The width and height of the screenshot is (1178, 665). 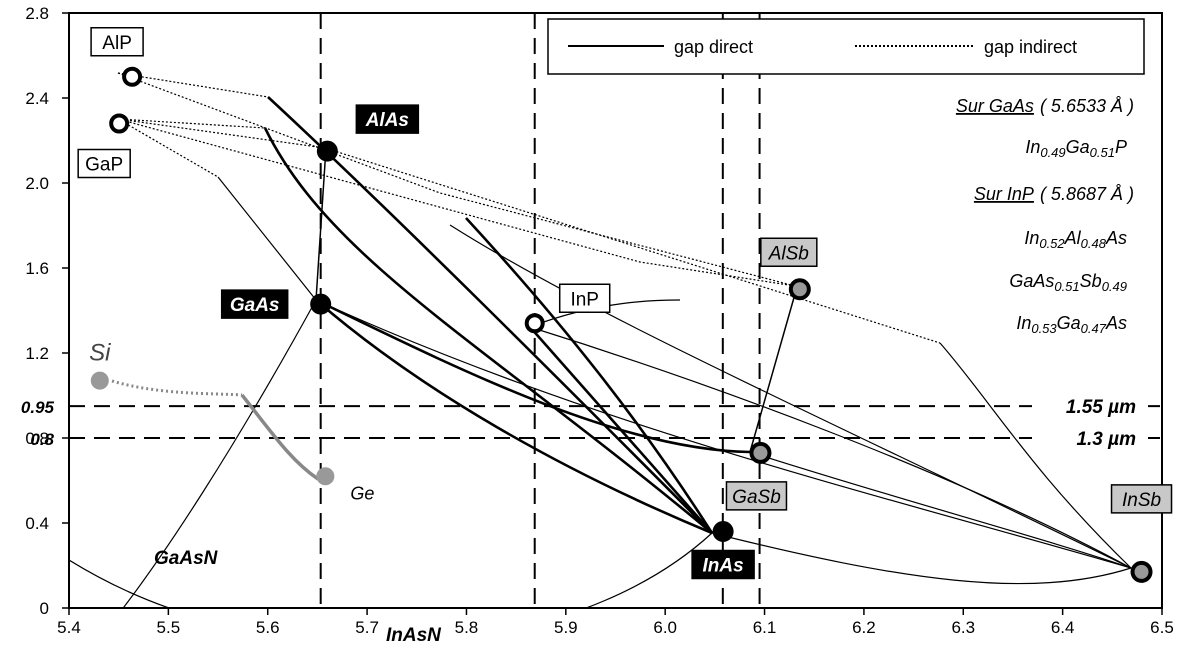 I want to click on y-tick-label: 2.0, so click(x=37, y=183).